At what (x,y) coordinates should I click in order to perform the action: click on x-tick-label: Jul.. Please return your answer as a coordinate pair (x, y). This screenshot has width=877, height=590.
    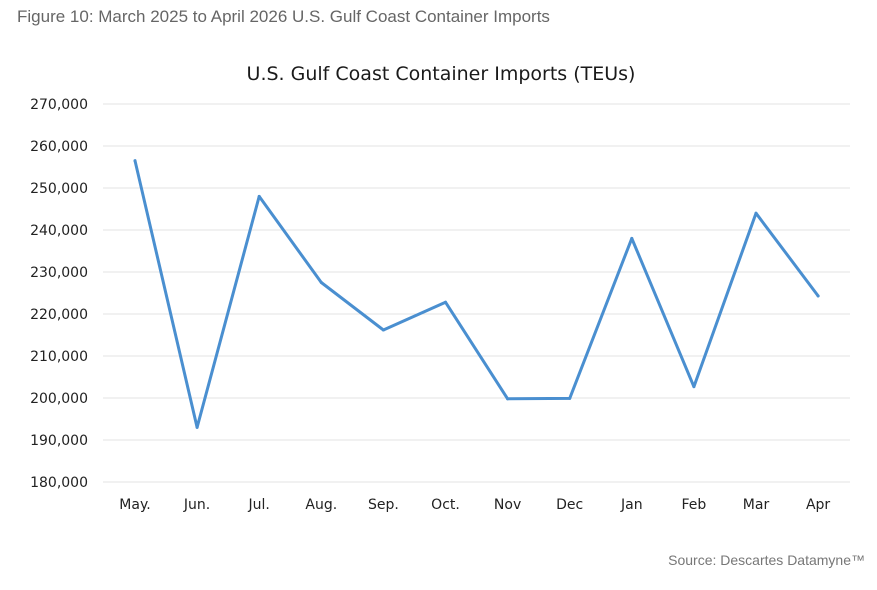
    Looking at the image, I should click on (259, 505).